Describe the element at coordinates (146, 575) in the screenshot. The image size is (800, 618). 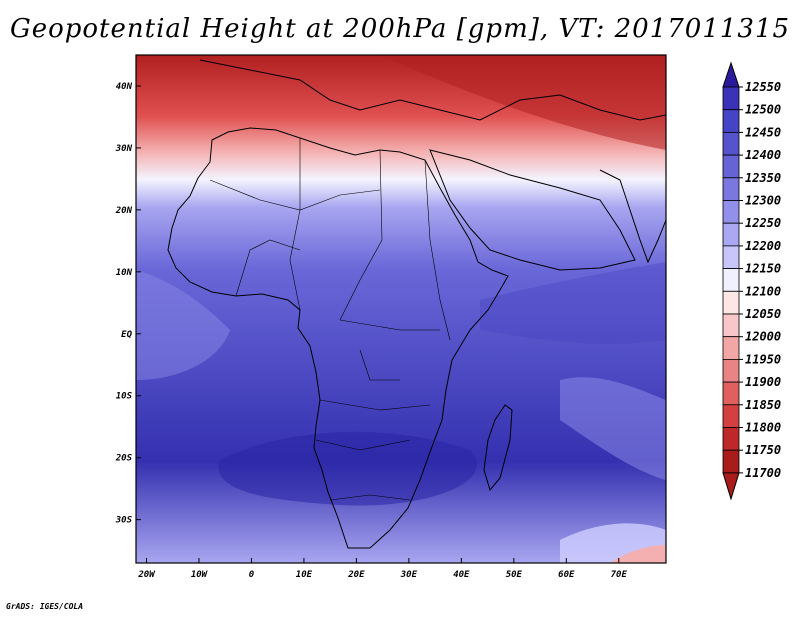
I see `lon-tick-label: 20W` at that location.